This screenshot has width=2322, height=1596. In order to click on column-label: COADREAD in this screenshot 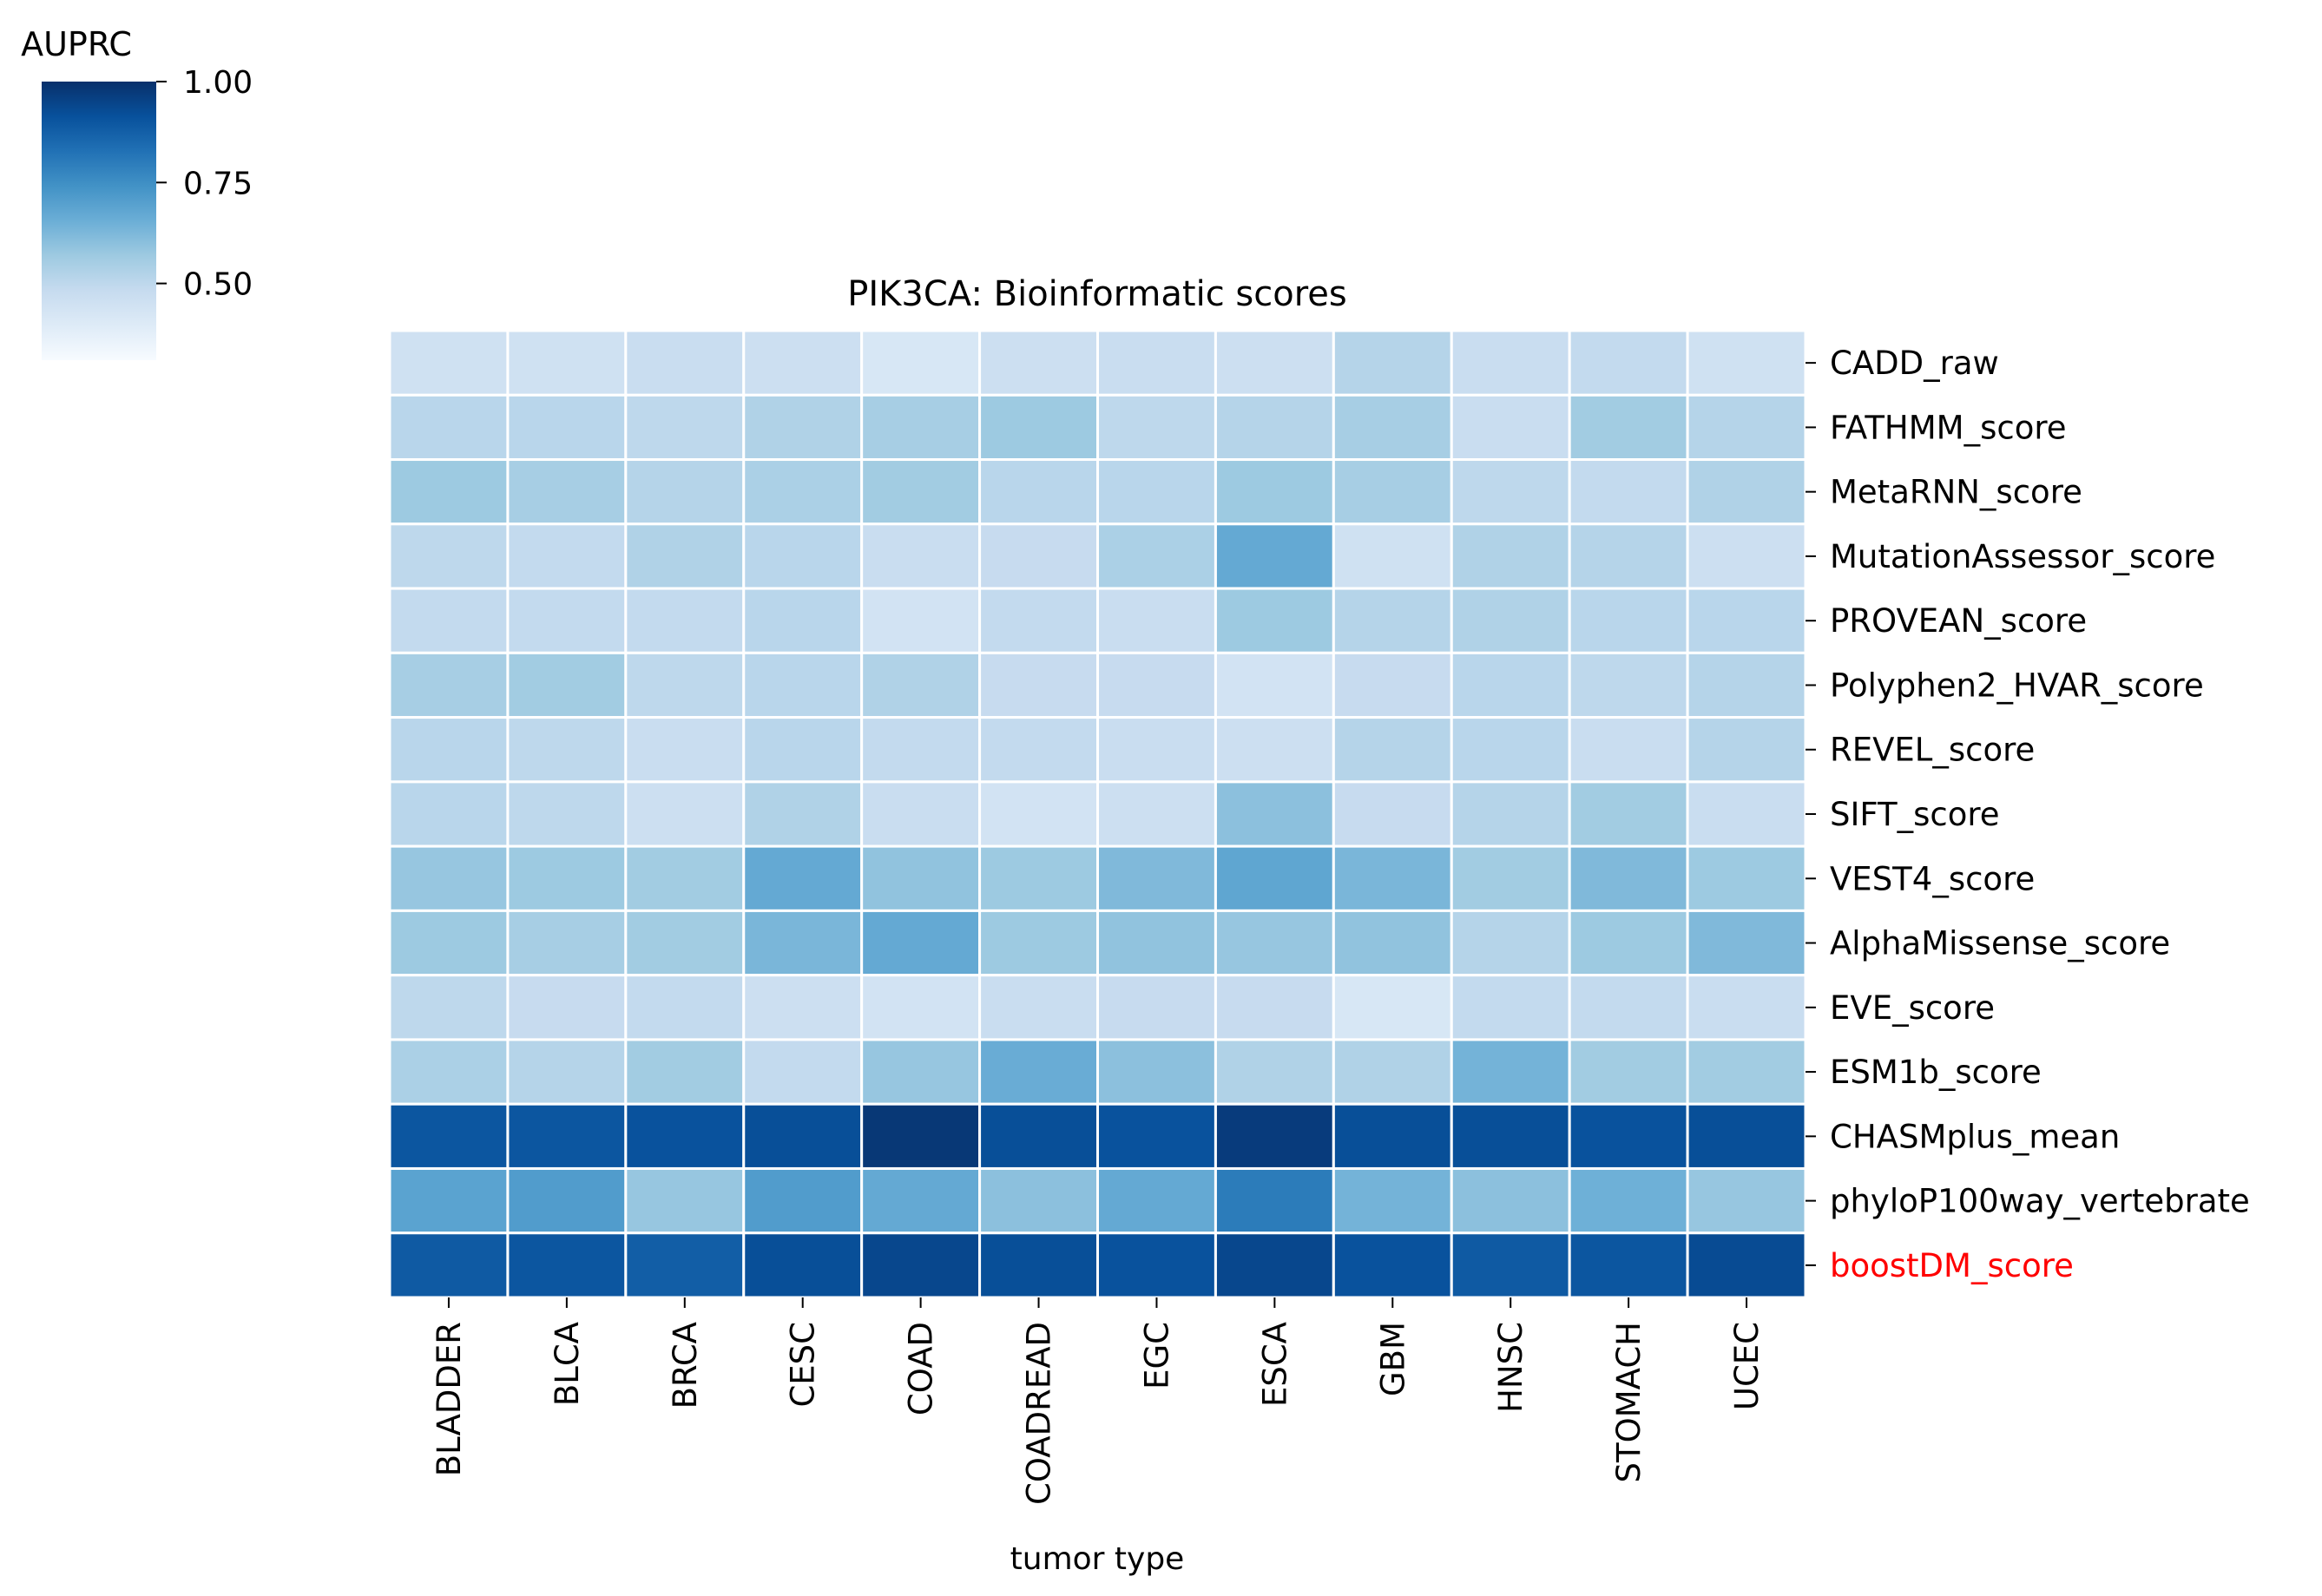, I will do `click(1039, 1413)`.